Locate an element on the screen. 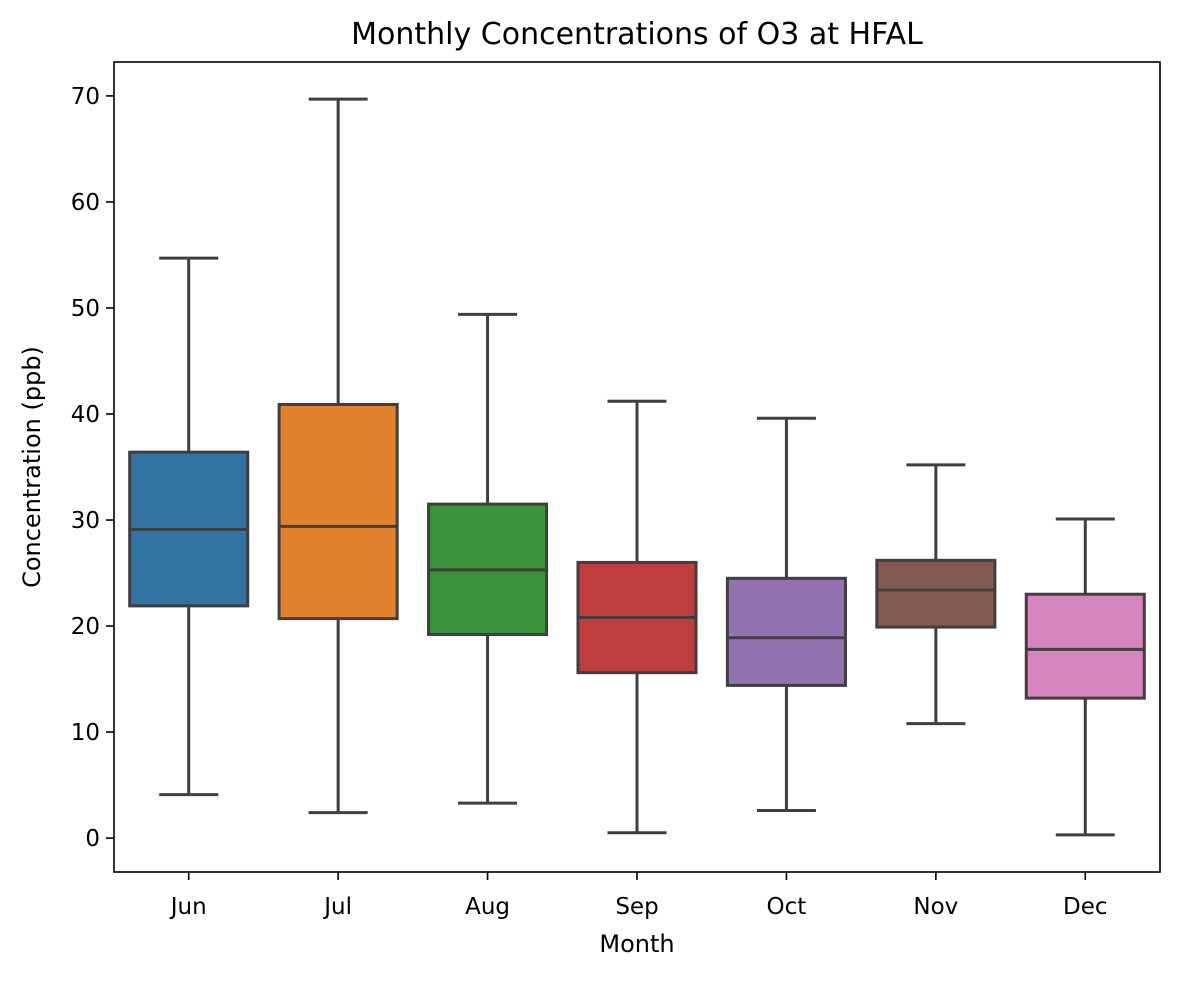  y-tick-label: 20 is located at coordinates (85, 627).